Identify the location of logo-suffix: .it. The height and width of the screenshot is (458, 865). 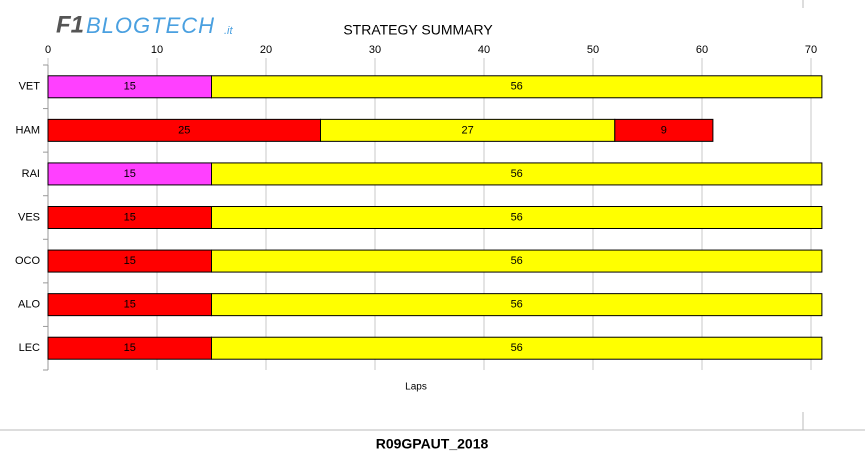
(229, 31).